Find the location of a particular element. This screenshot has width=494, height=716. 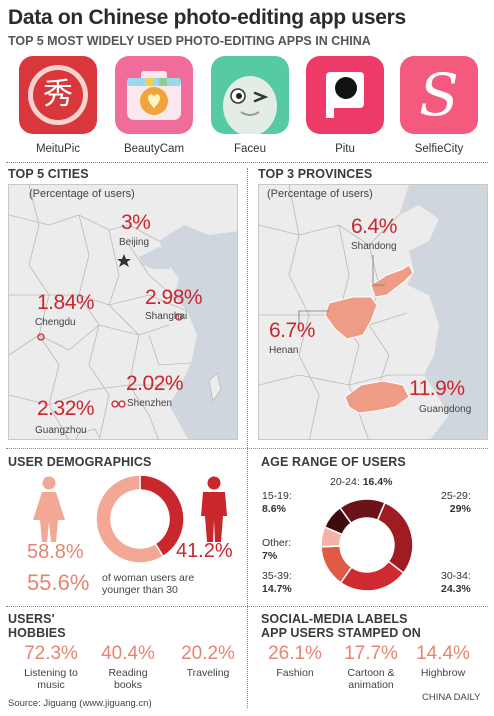

age-pct: 14.7% is located at coordinates (277, 589).